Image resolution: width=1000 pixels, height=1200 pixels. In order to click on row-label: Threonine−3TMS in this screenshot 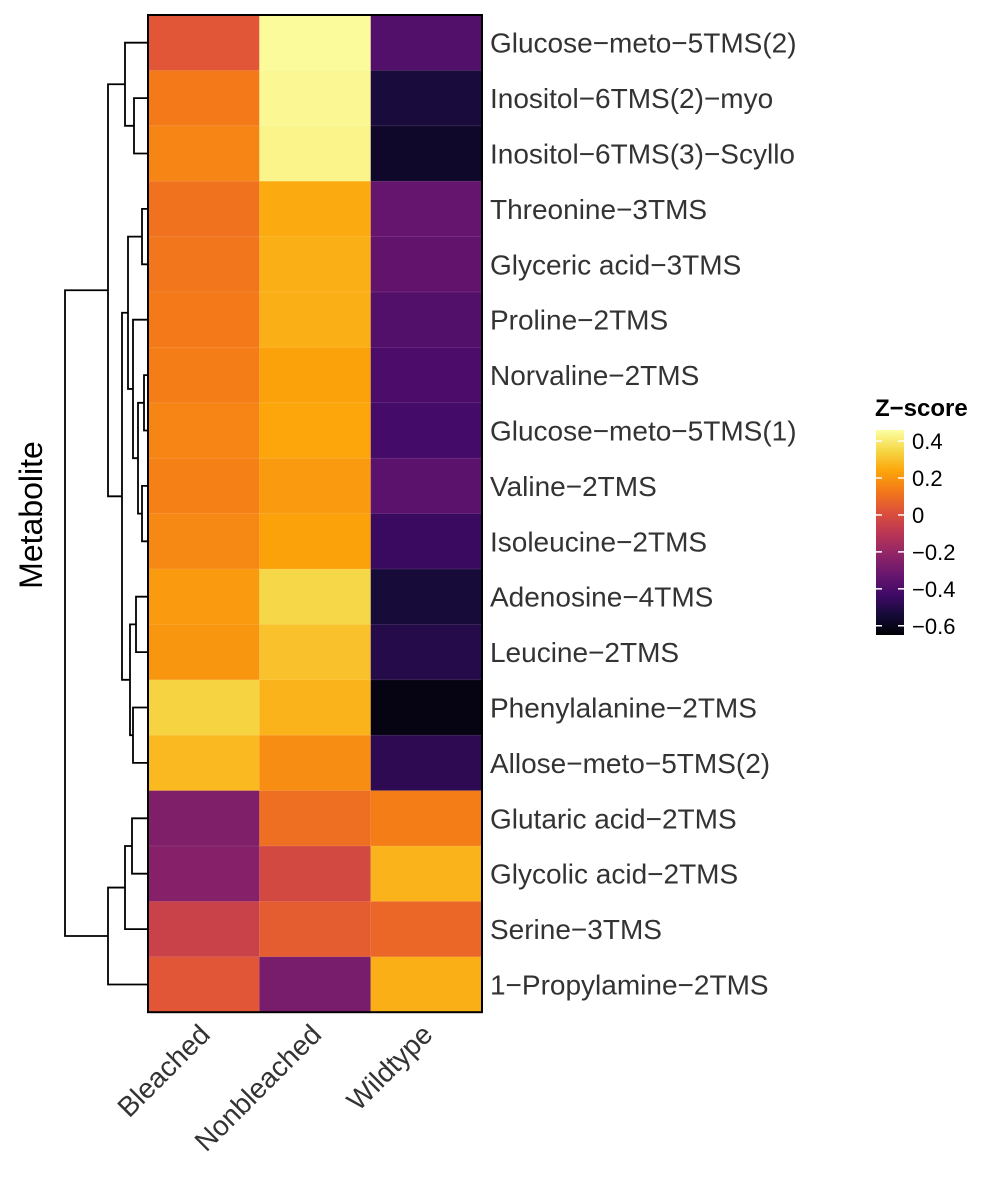, I will do `click(598, 209)`.